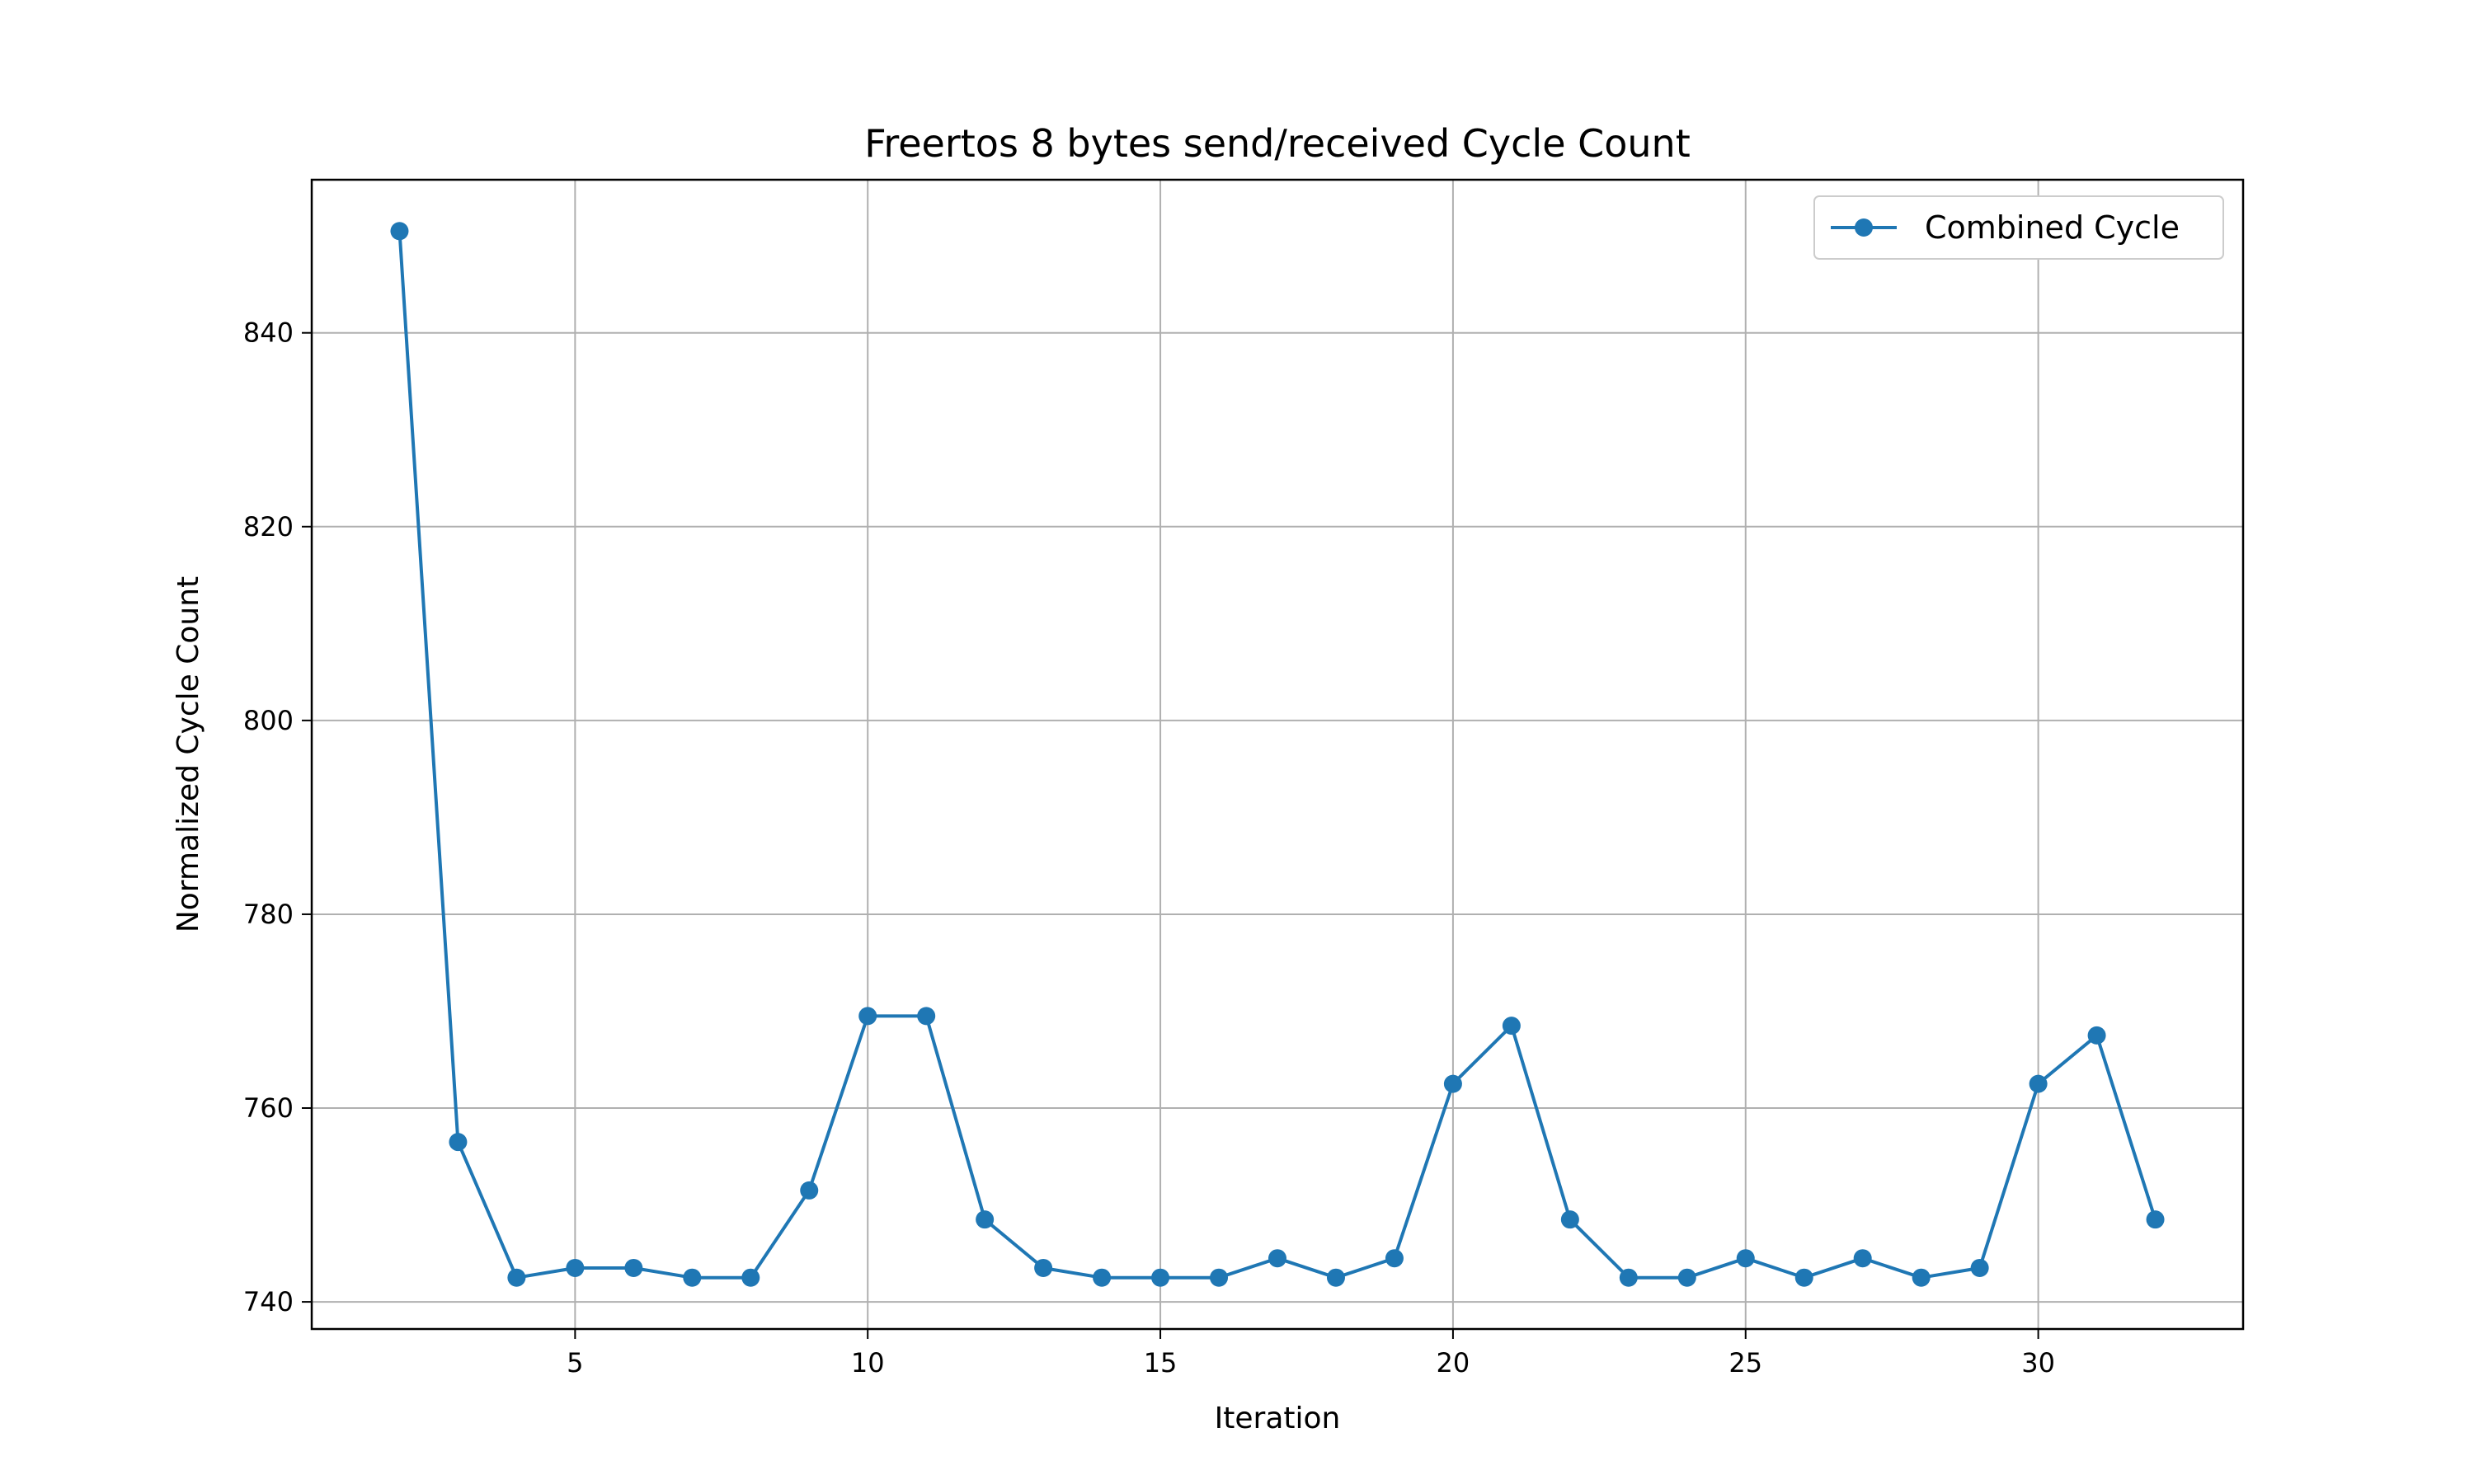 The width and height of the screenshot is (2474, 1484). I want to click on x-tick-label: 20, so click(1453, 1362).